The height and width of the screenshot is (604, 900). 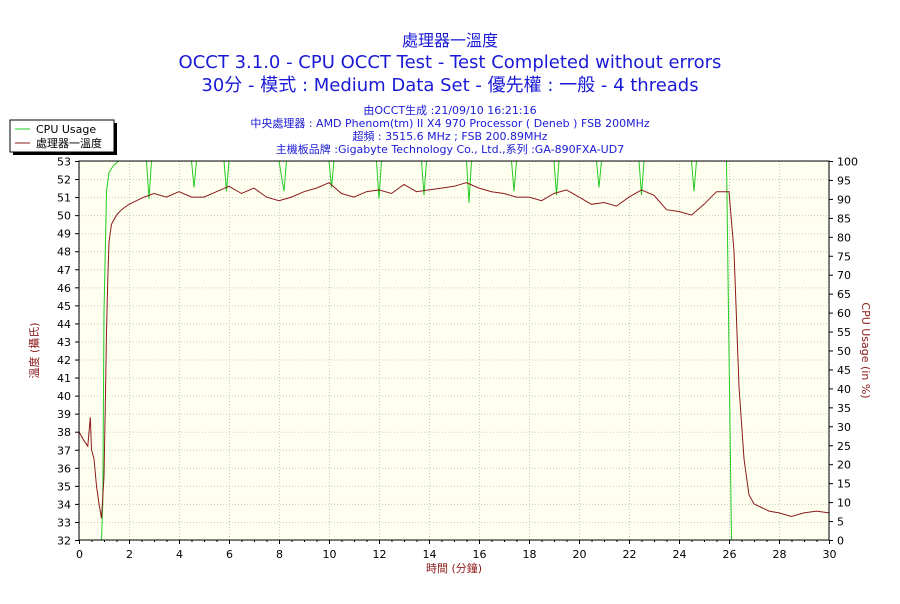 What do you see at coordinates (844, 294) in the screenshot?
I see `y-right-tick-label: 65` at bounding box center [844, 294].